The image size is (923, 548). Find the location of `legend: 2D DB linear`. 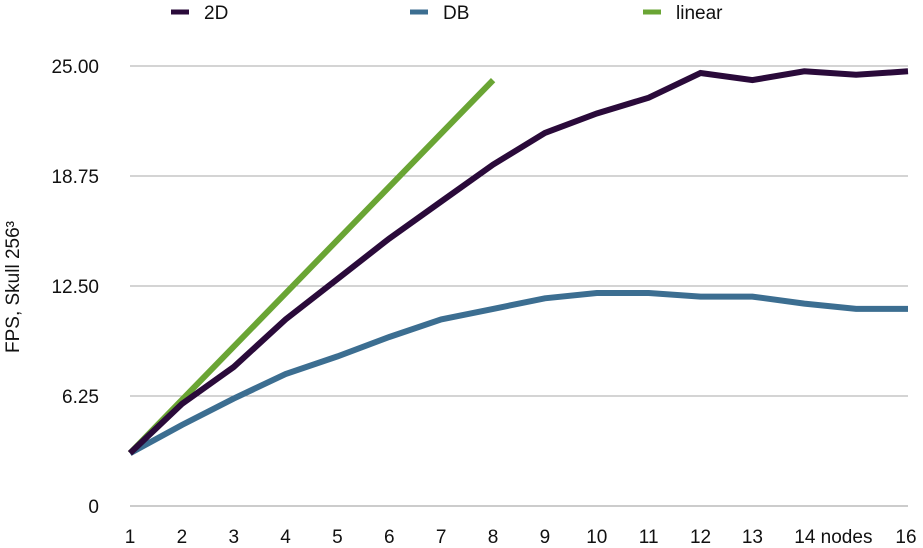

legend: 2D DB linear is located at coordinates (447, 13).